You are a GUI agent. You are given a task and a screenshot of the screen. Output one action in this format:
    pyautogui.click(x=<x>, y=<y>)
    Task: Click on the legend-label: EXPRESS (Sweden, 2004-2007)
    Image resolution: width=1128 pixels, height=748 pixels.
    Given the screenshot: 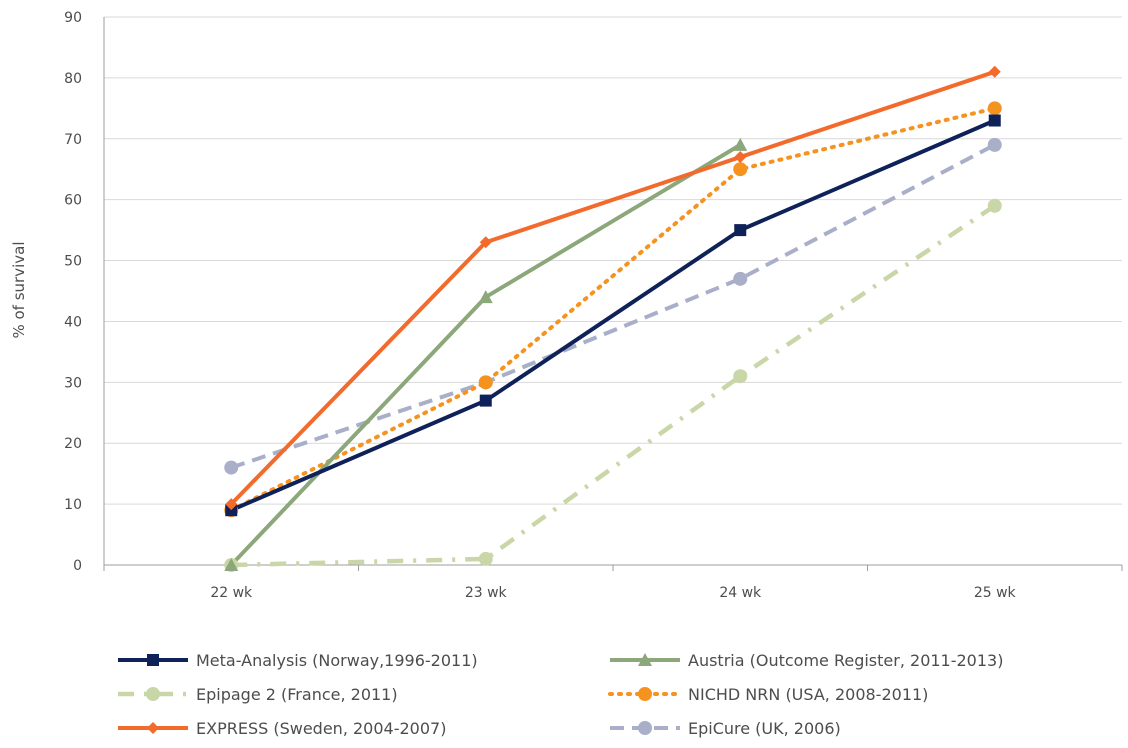 What is the action you would take?
    pyautogui.click(x=321, y=728)
    